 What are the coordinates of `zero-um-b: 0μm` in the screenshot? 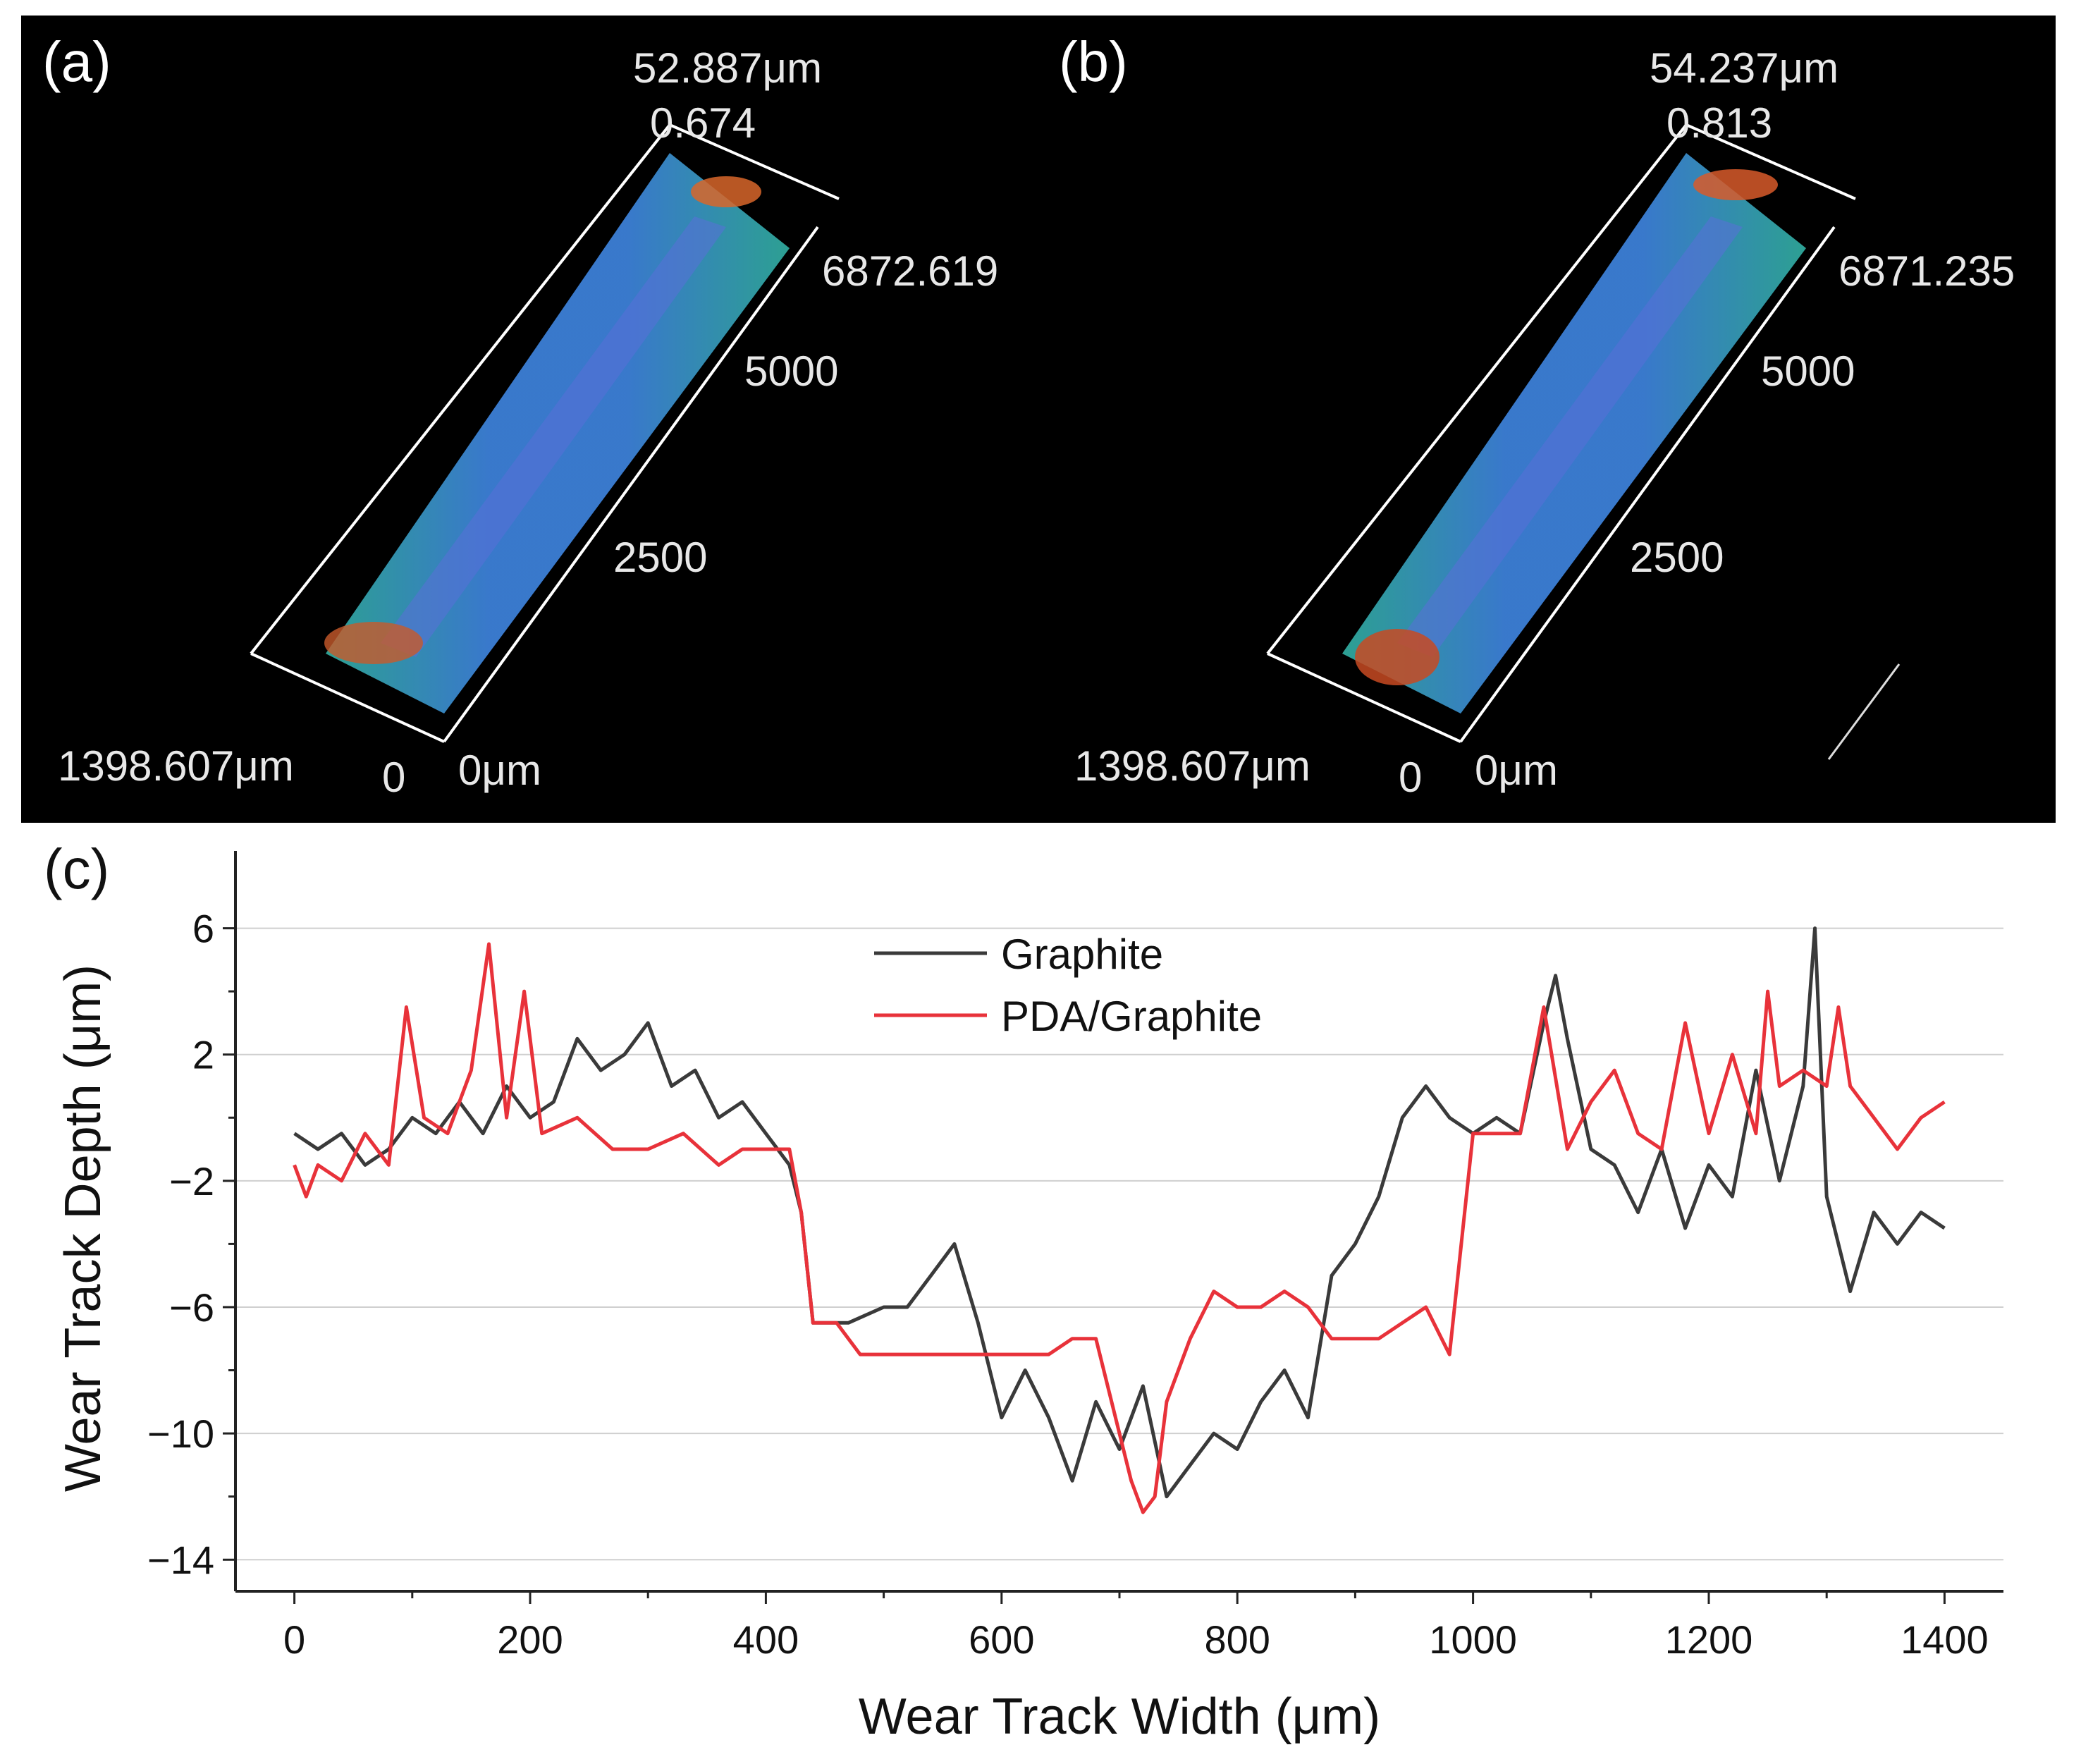 It's located at (1516, 770).